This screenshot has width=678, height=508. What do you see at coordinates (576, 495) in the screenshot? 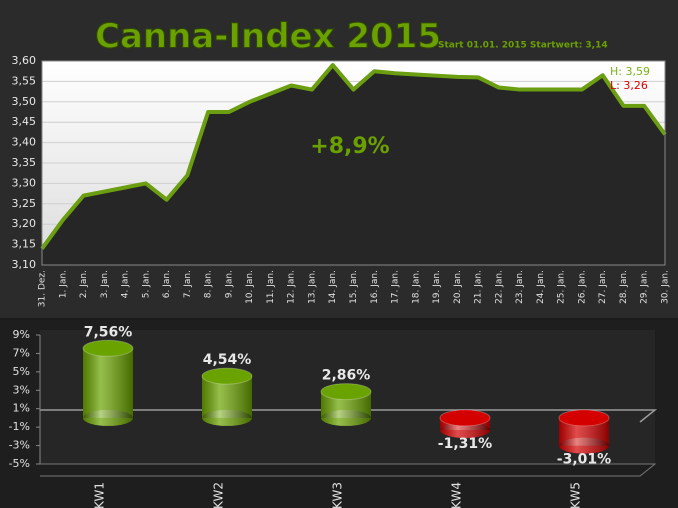
I see `x-tick-label: KW5` at bounding box center [576, 495].